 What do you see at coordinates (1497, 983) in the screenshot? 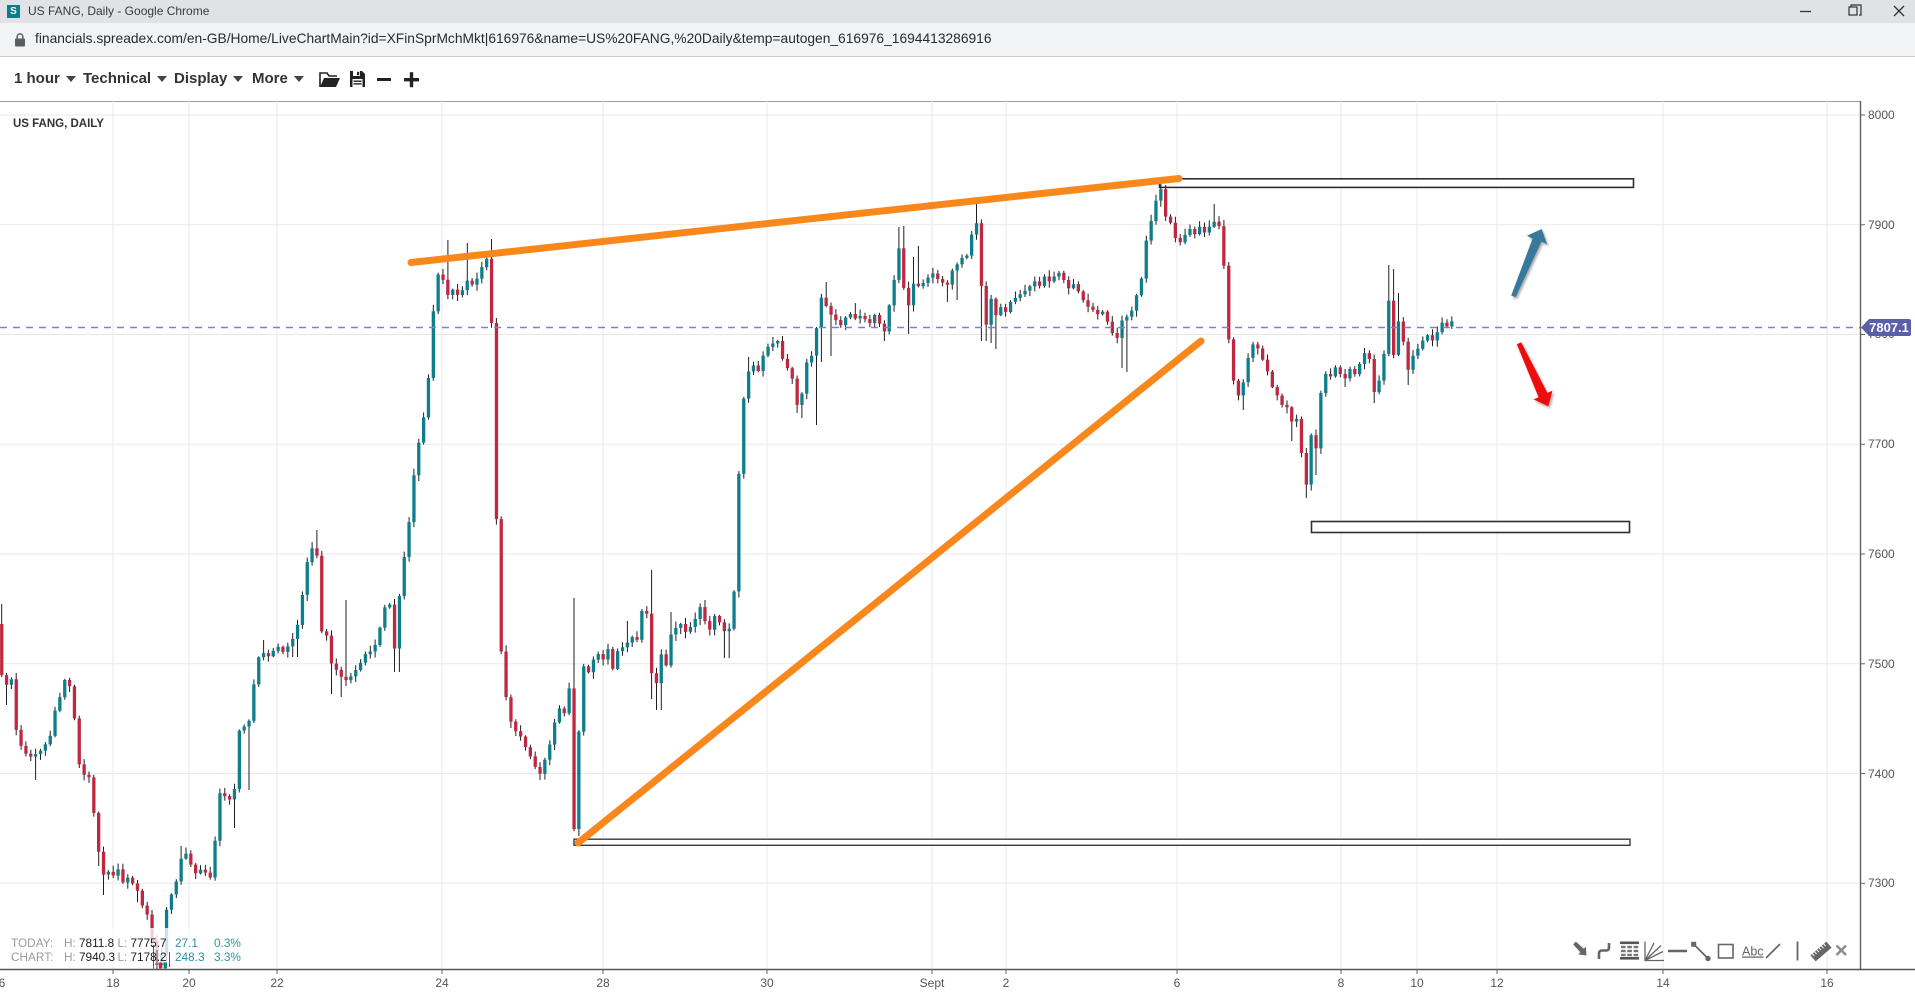
I see `svg-text: 12` at bounding box center [1497, 983].